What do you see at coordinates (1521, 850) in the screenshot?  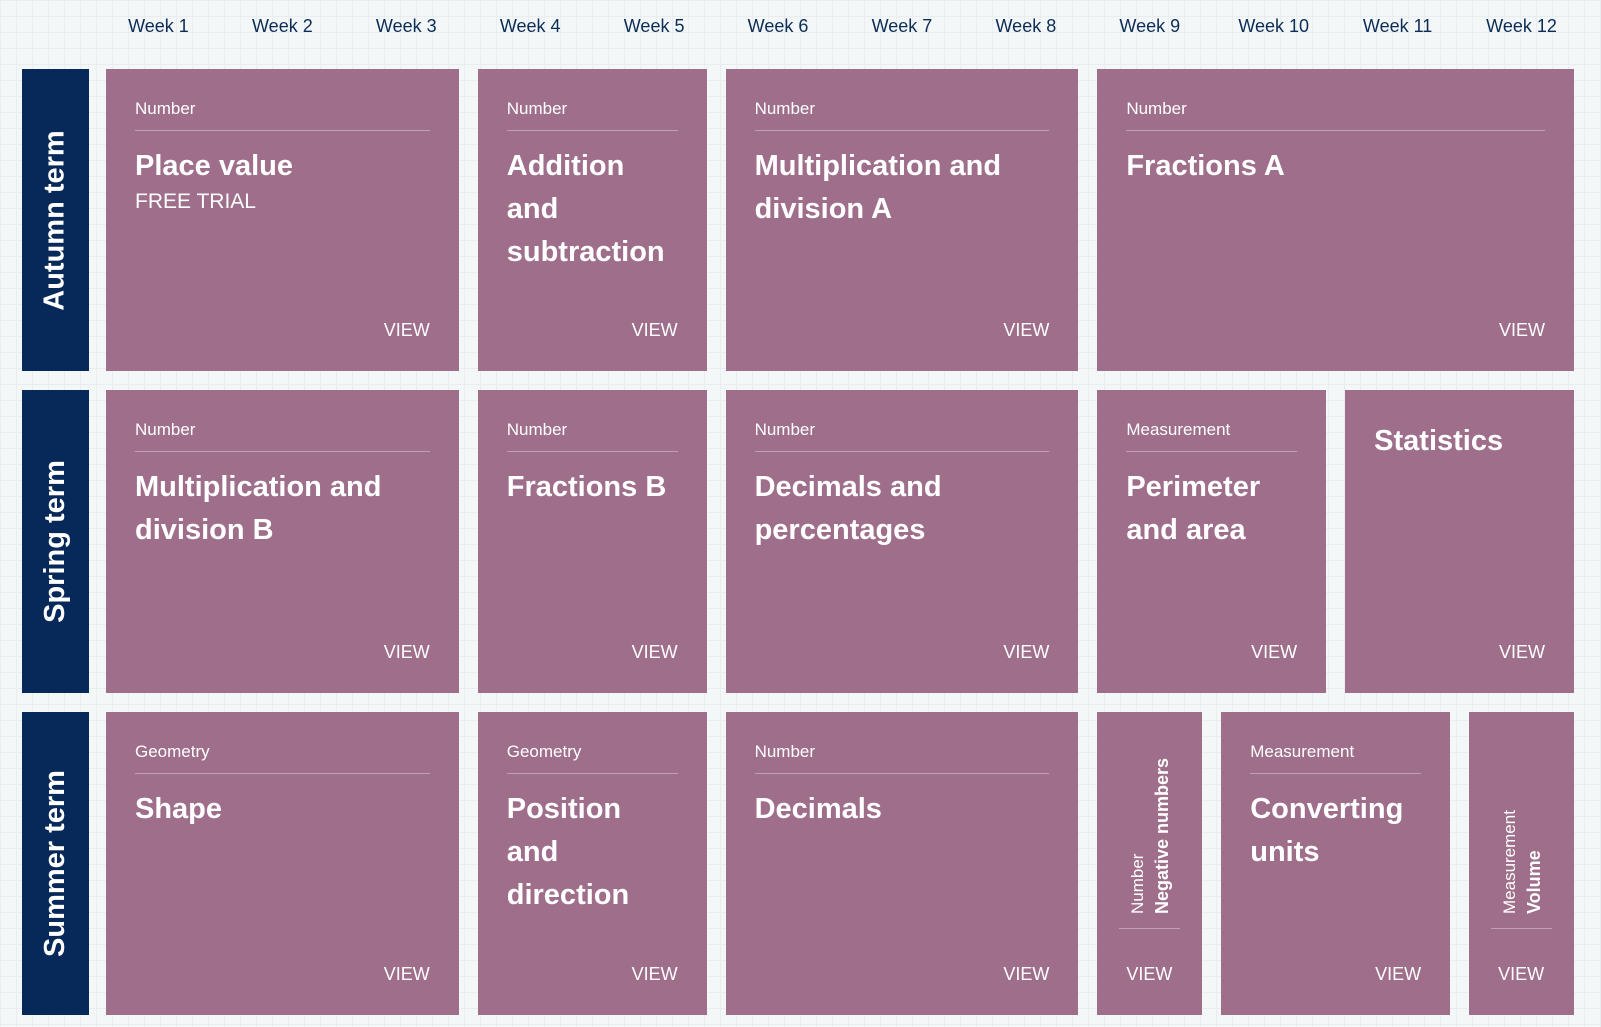 I see `vertical-label: Measurement Volume` at bounding box center [1521, 850].